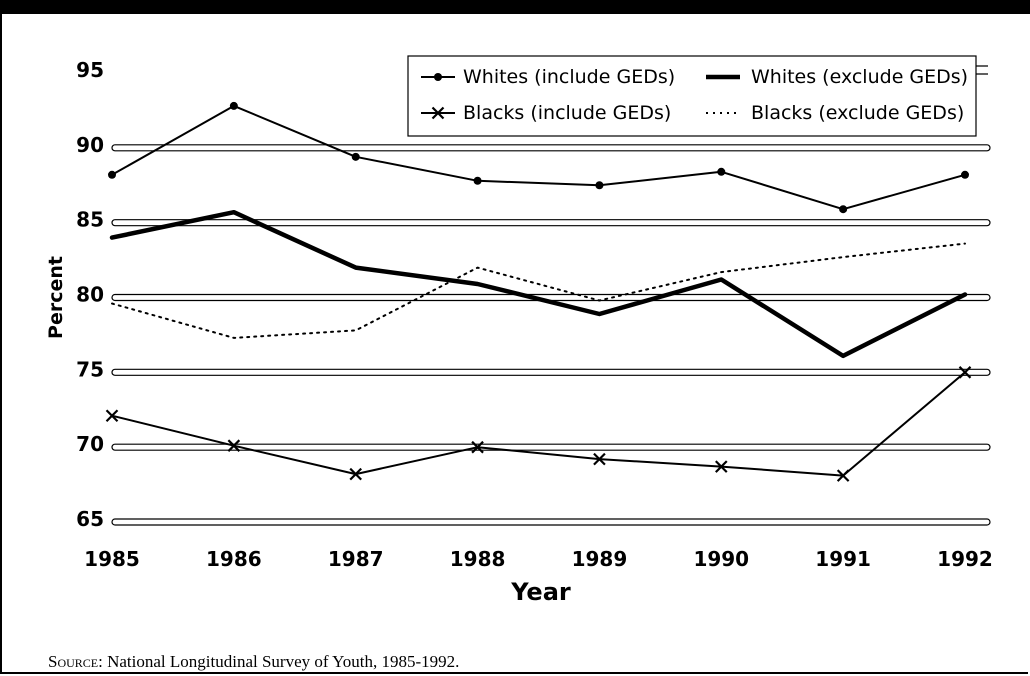 Image resolution: width=1030 pixels, height=676 pixels. I want to click on legend-box-tab, so click(982, 70).